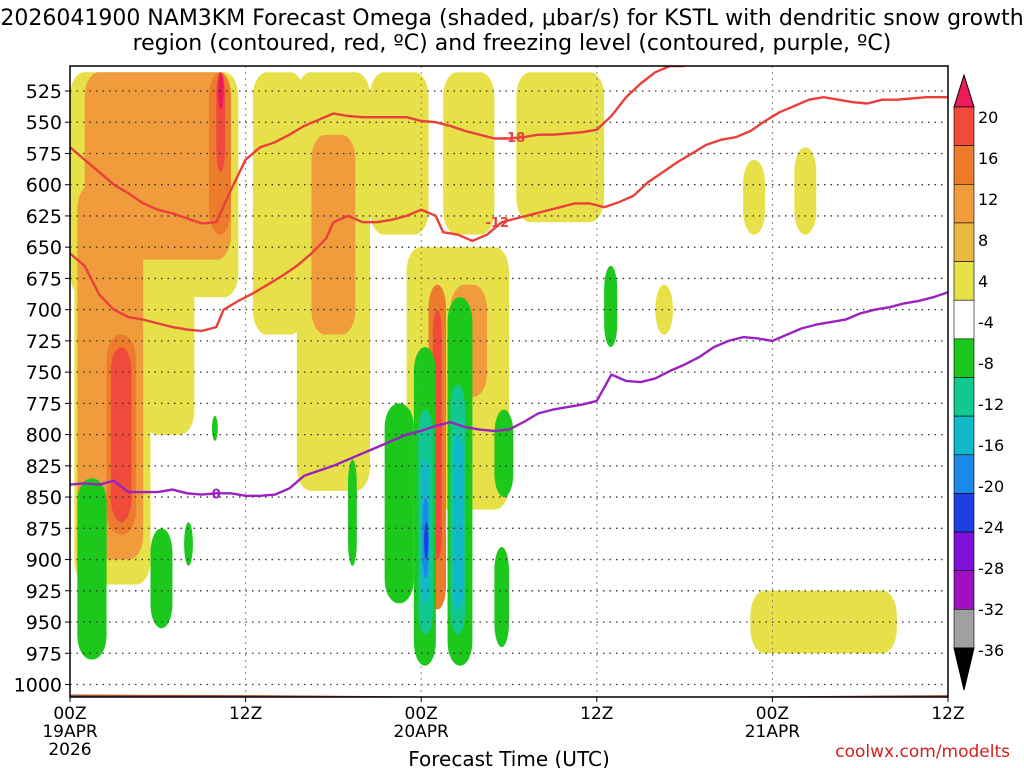 Image resolution: width=1024 pixels, height=768 pixels. I want to click on contour-label--18: -18, so click(514, 138).